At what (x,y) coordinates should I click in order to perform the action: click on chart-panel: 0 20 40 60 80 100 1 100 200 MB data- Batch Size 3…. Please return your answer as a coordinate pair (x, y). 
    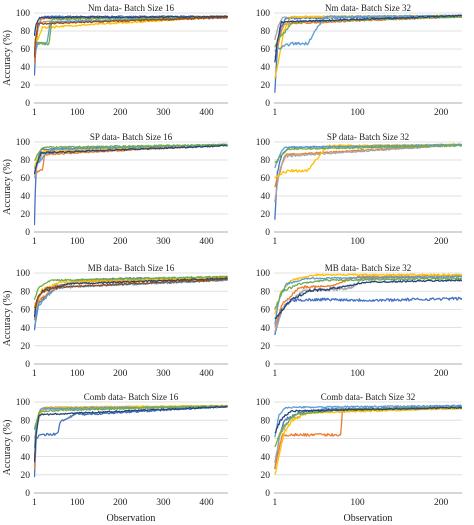
    Looking at the image, I should click on (359, 321).